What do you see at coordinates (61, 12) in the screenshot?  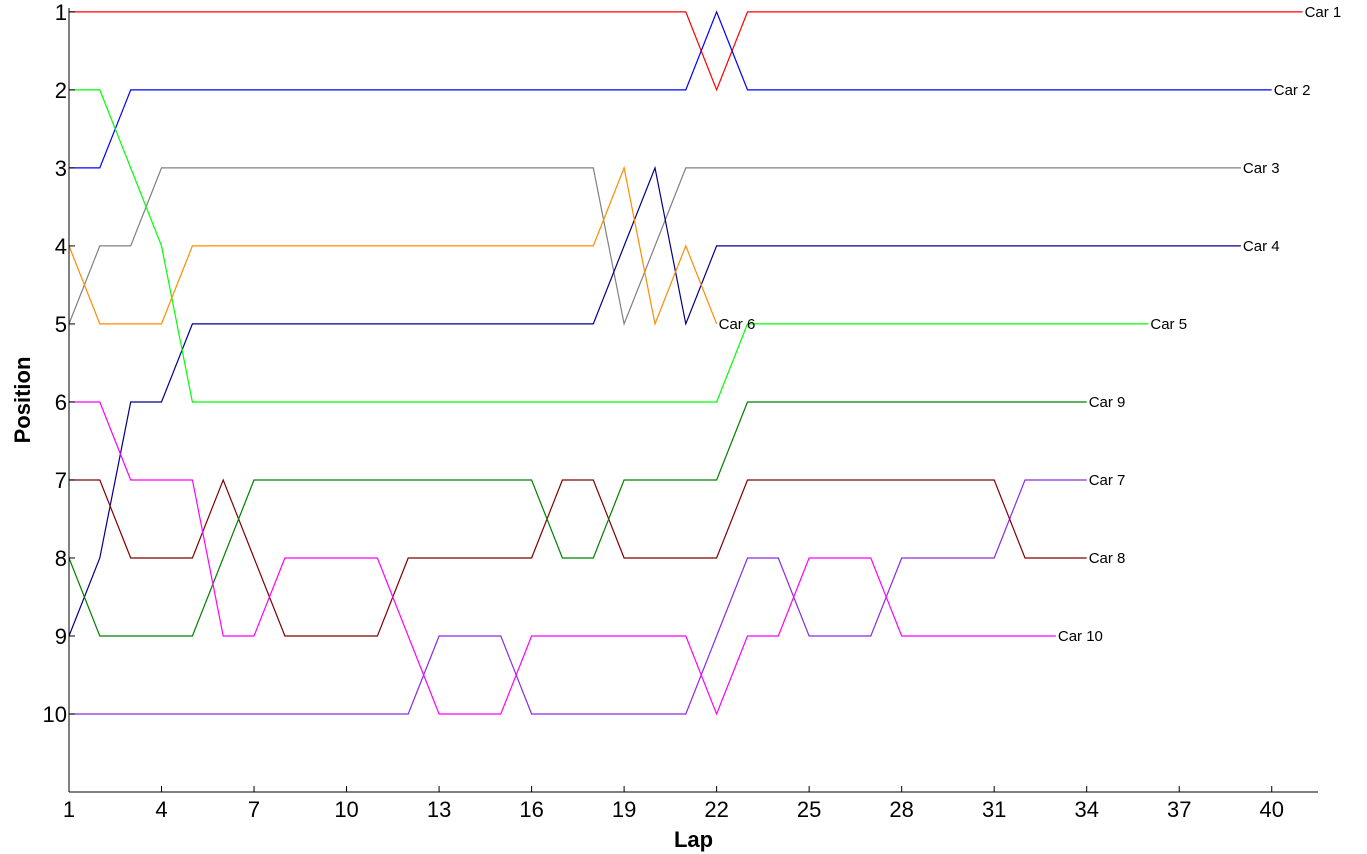 I see `y-tick-label: 1` at bounding box center [61, 12].